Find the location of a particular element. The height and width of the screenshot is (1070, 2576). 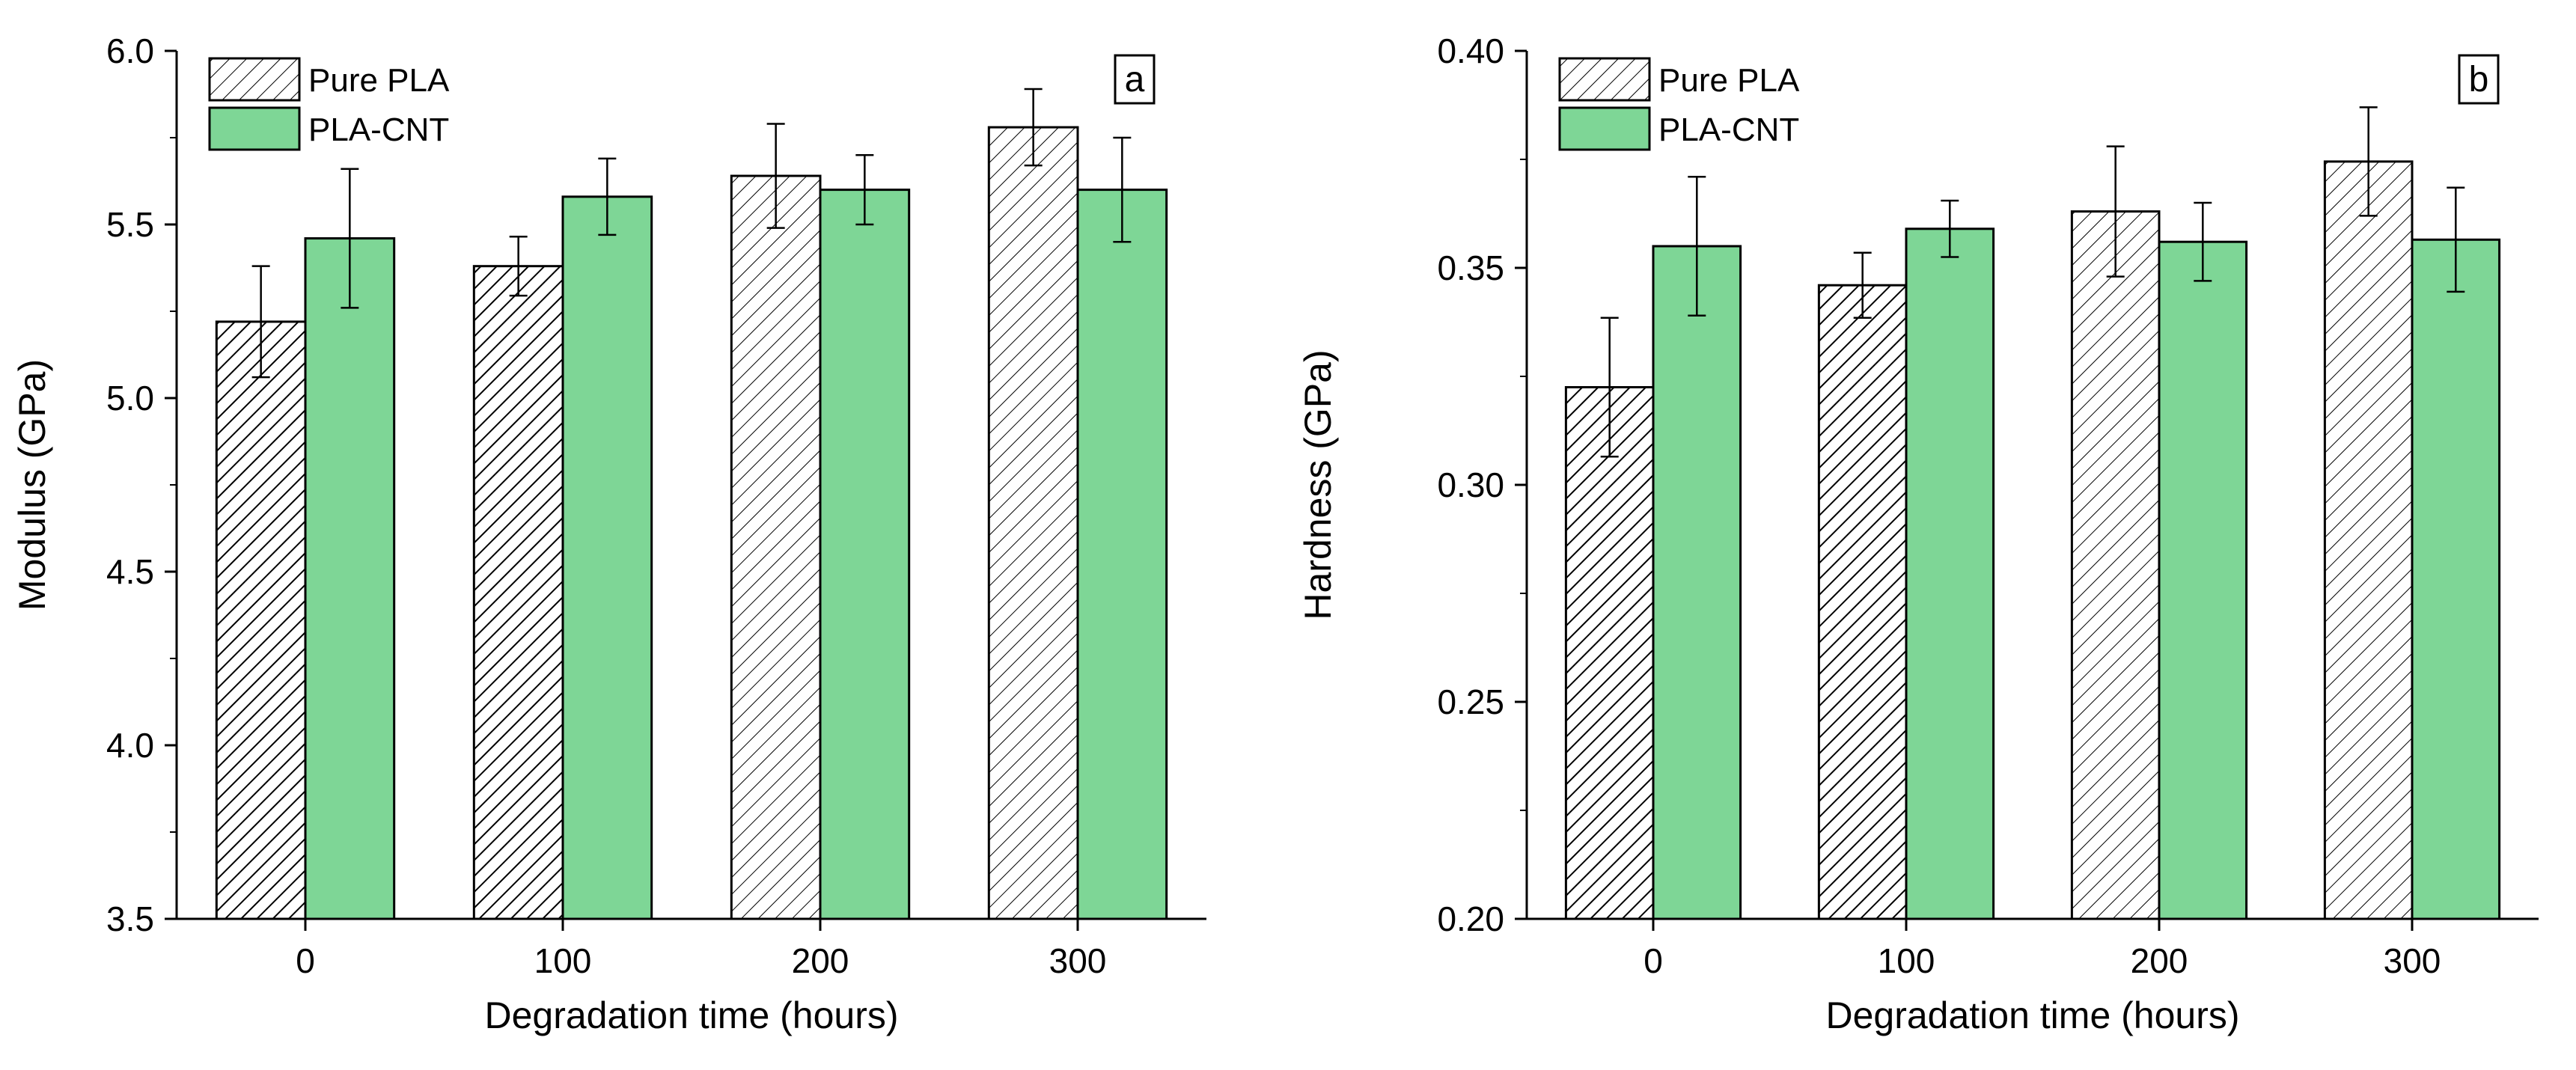

y-tick-label: 6.0 is located at coordinates (130, 51).